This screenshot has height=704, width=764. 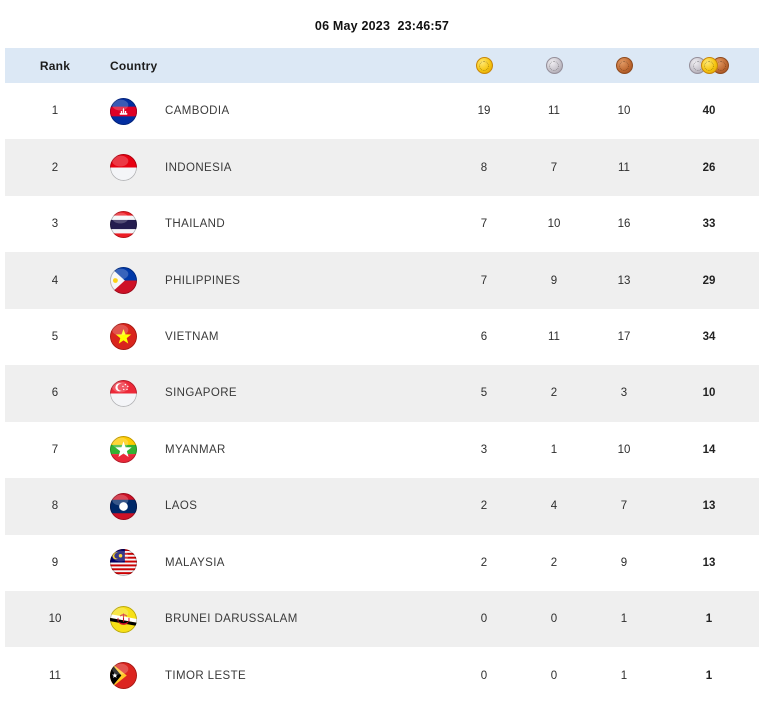 I want to click on country-cell: CAMBODIA, so click(x=277, y=111).